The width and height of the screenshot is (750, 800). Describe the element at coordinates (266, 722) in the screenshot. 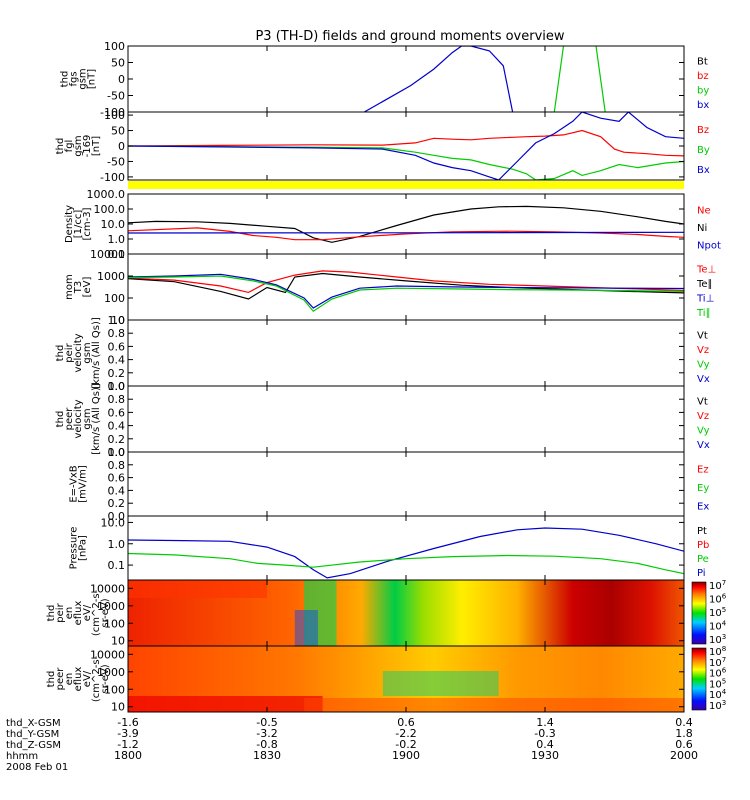

I see `ephemeris-value: -0.5` at that location.